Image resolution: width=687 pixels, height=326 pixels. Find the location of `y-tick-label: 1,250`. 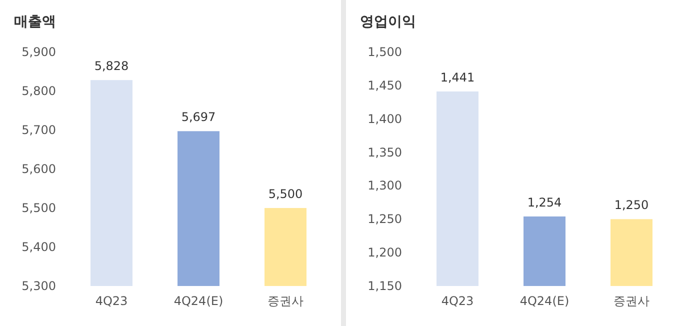

y-tick-label: 1,250 is located at coordinates (385, 219).